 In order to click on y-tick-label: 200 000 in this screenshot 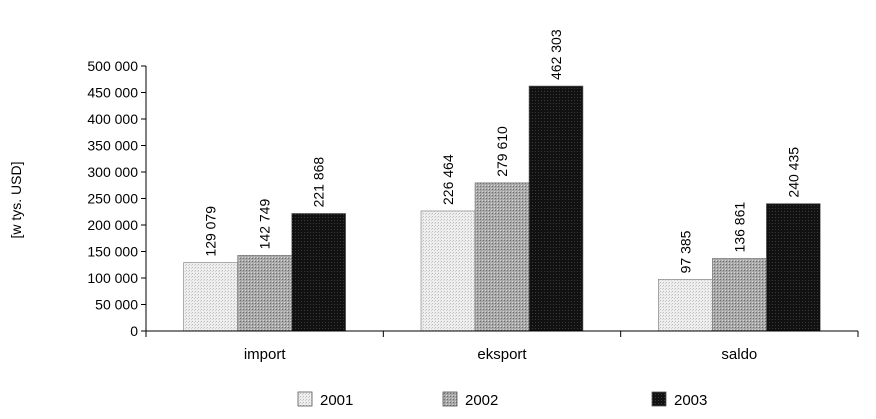, I will do `click(112, 225)`.